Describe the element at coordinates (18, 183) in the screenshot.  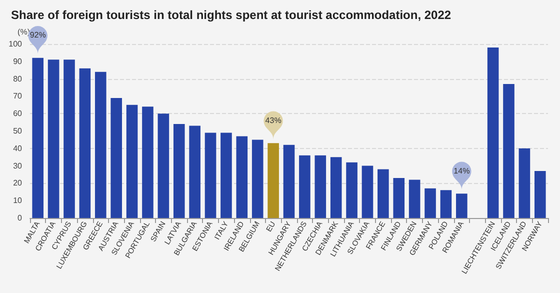
I see `y-tick-label: 20` at that location.